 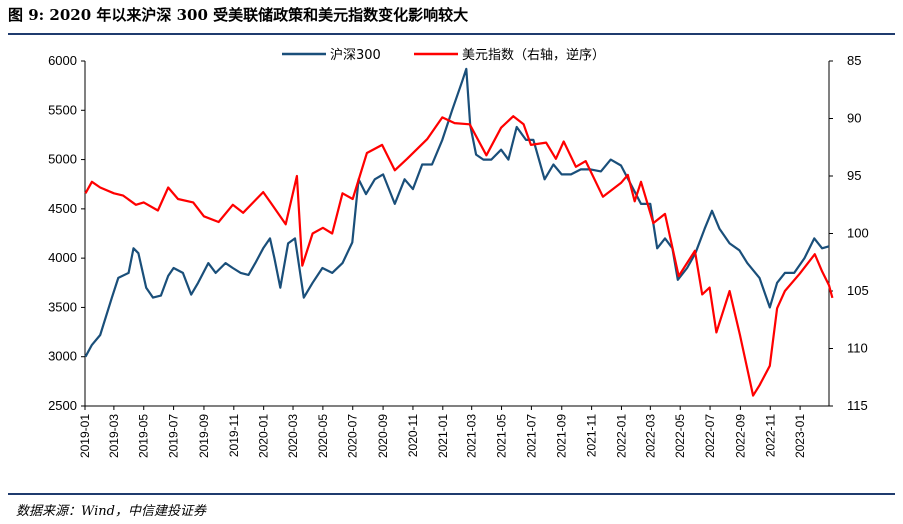 I want to click on right-tick-label: 90, so click(x=854, y=118).